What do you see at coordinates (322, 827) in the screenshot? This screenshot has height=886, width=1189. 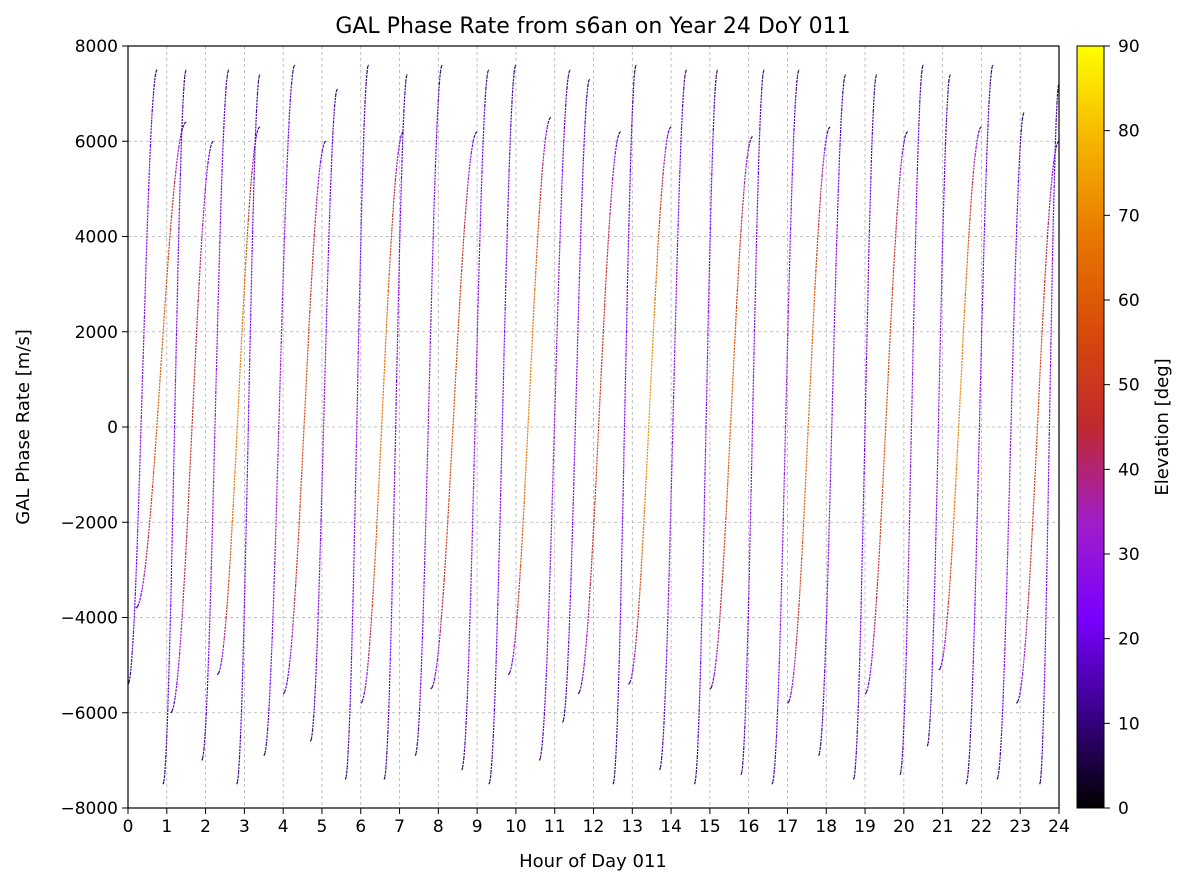 I see `x-tick-label: 5` at bounding box center [322, 827].